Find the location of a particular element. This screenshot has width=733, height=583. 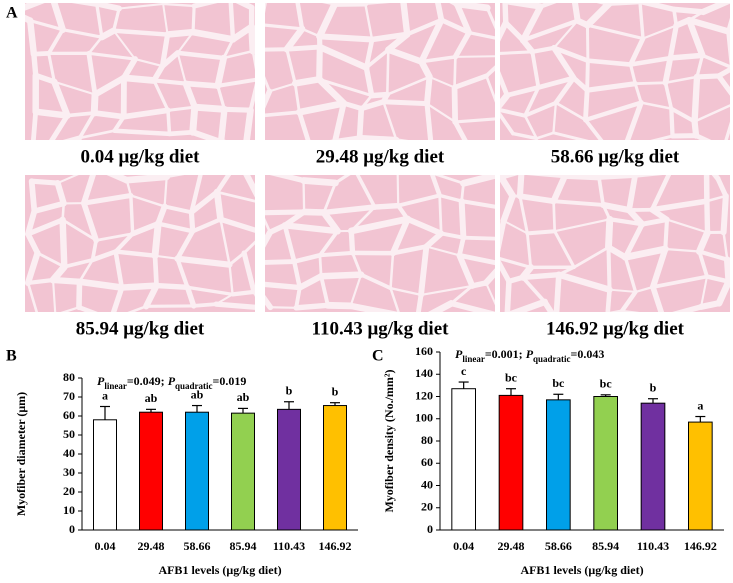

y-tick-label: 60 is located at coordinates (69, 415).